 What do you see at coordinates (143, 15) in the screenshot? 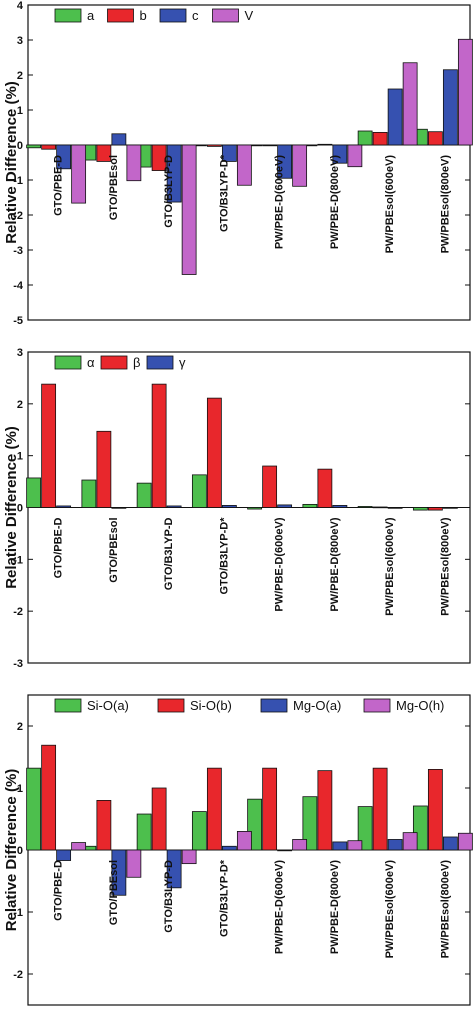
I see `legend-label: b` at bounding box center [143, 15].